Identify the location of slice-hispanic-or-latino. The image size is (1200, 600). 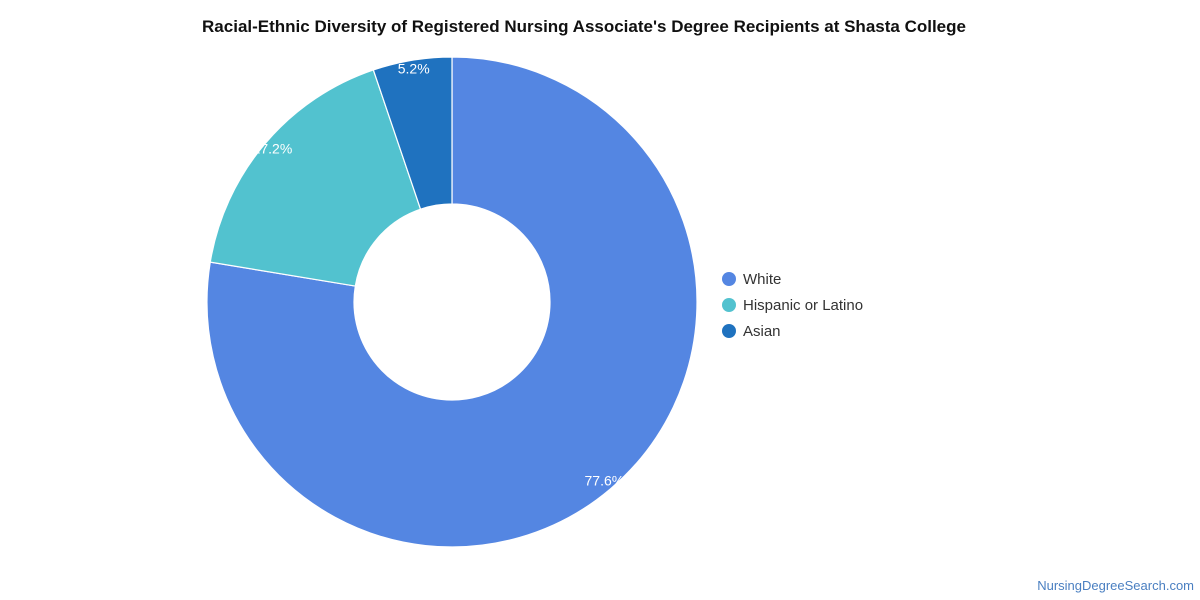
(315, 178).